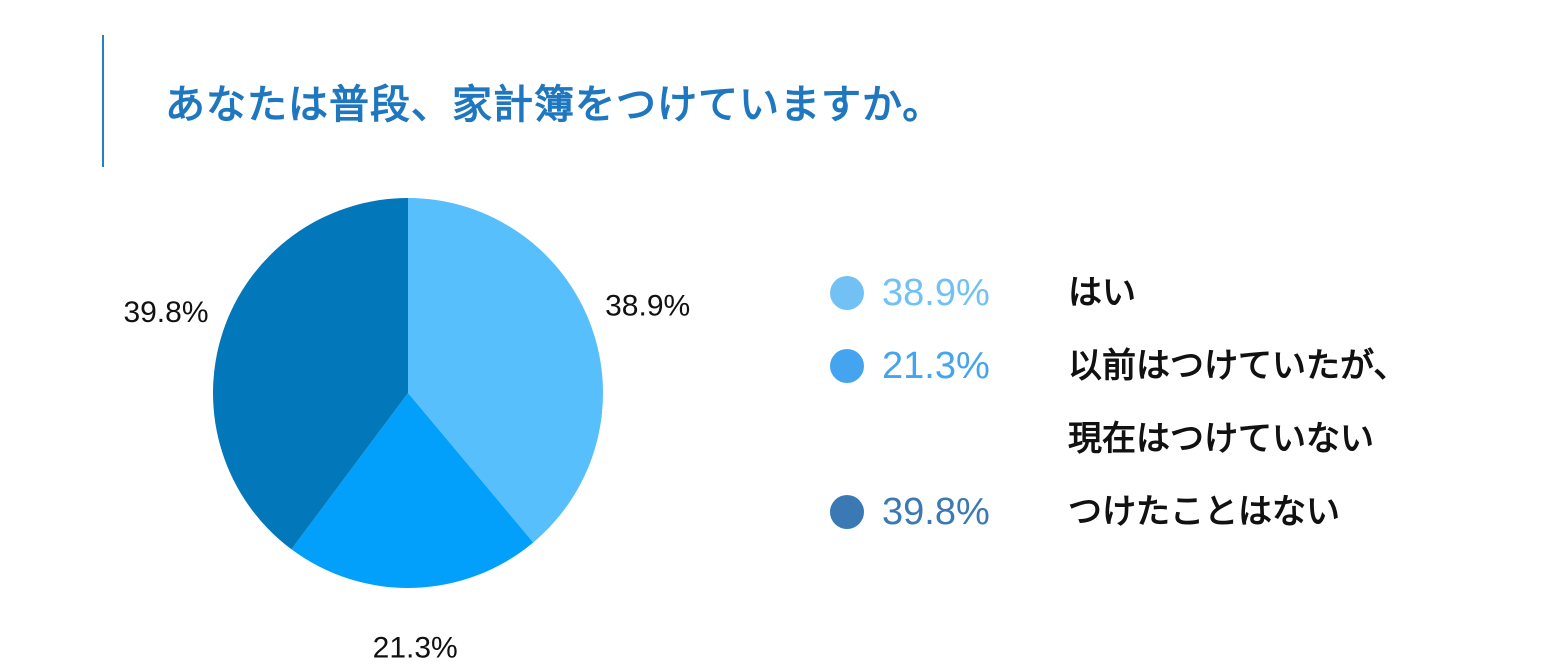  What do you see at coordinates (936, 512) in the screenshot?
I see `legend-value: 39.8%` at bounding box center [936, 512].